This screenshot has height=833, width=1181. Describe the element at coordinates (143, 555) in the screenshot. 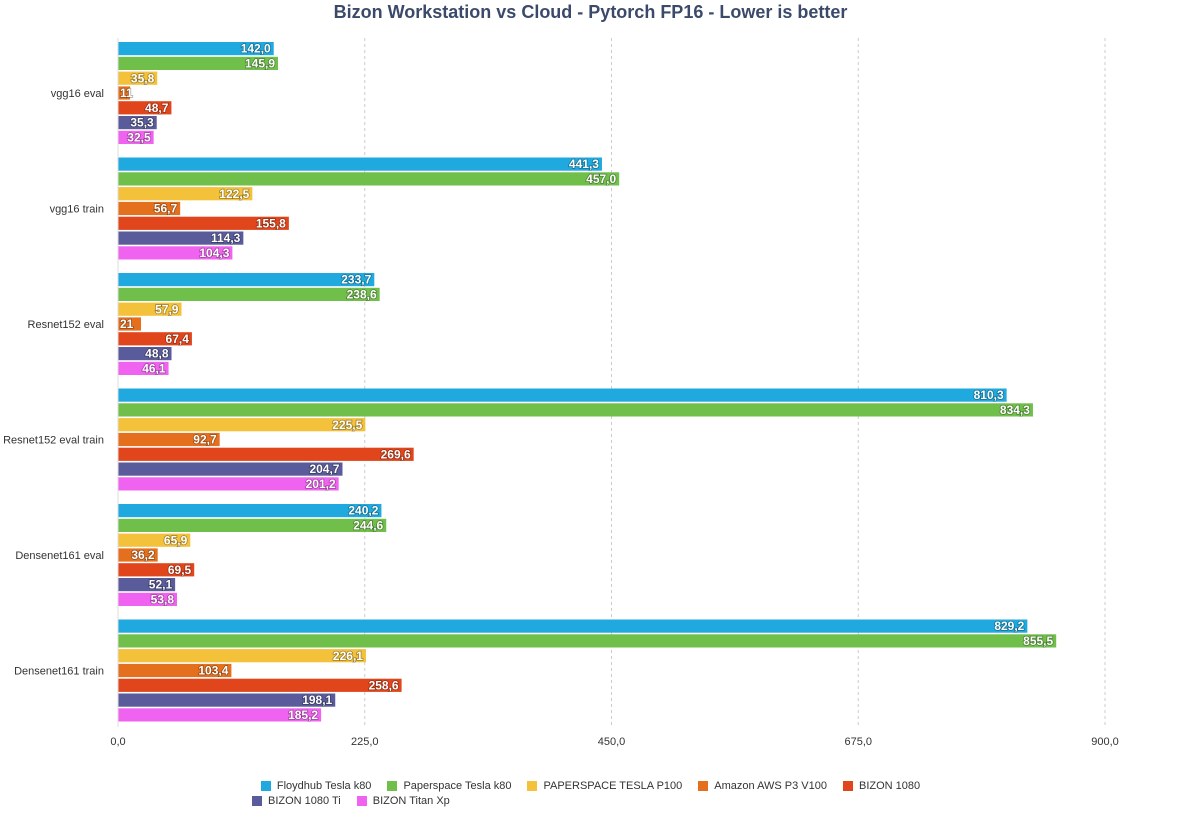

I see `bar-value-label: 36,2` at that location.